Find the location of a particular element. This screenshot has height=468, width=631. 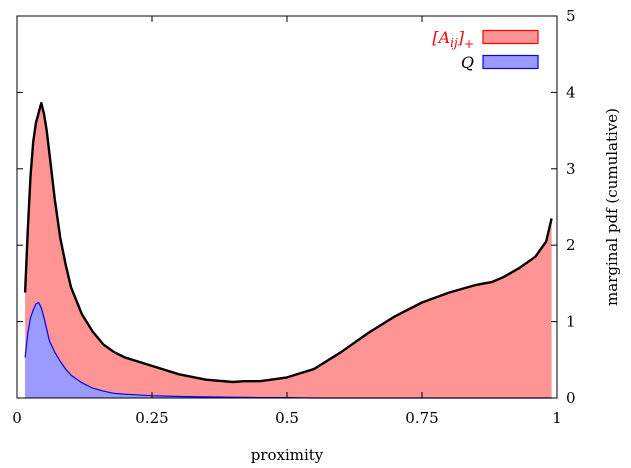

y-tick-label-0: 0 is located at coordinates (571, 398).